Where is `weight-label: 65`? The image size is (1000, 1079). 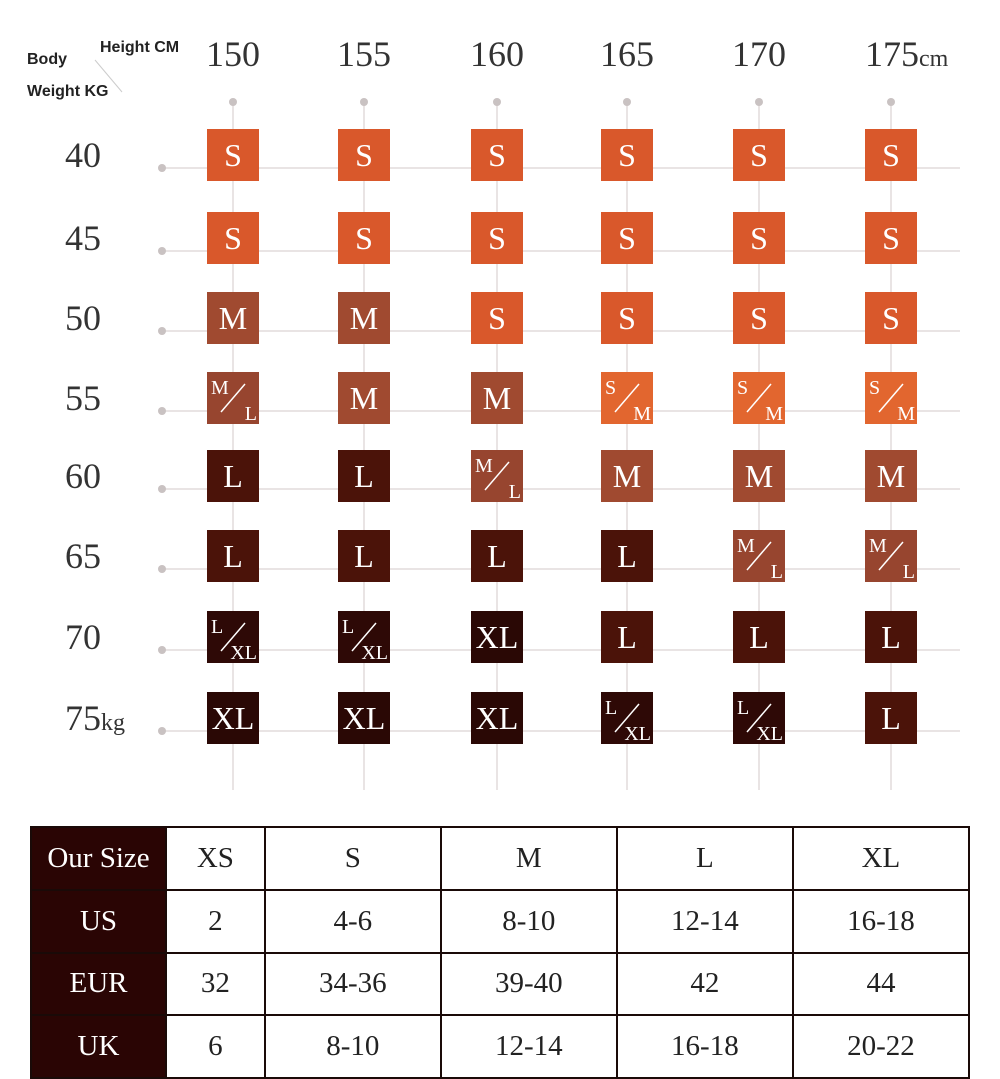
weight-label: 65 is located at coordinates (83, 556).